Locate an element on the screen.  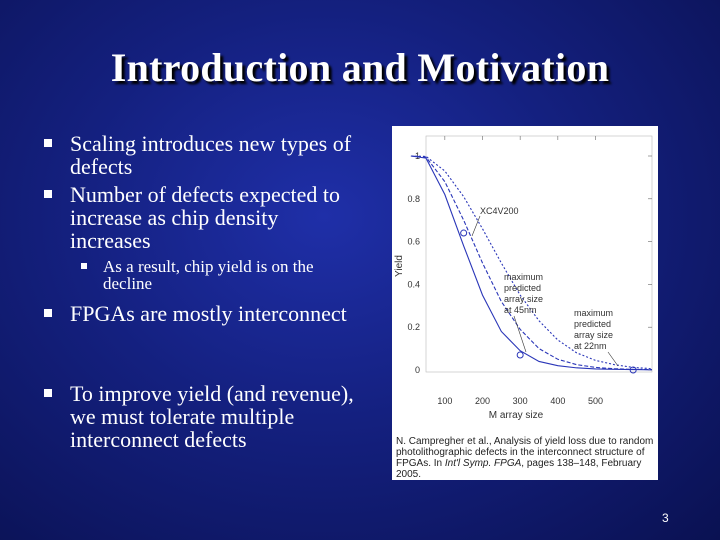
bullet-scaling: Scaling introduces new types of defects is located at coordinates (207, 155).